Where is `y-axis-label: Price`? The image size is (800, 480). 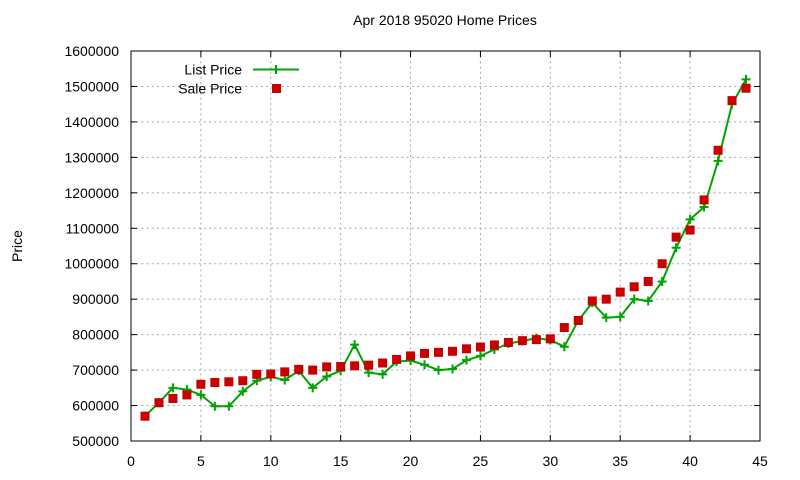 y-axis-label: Price is located at coordinates (17, 246).